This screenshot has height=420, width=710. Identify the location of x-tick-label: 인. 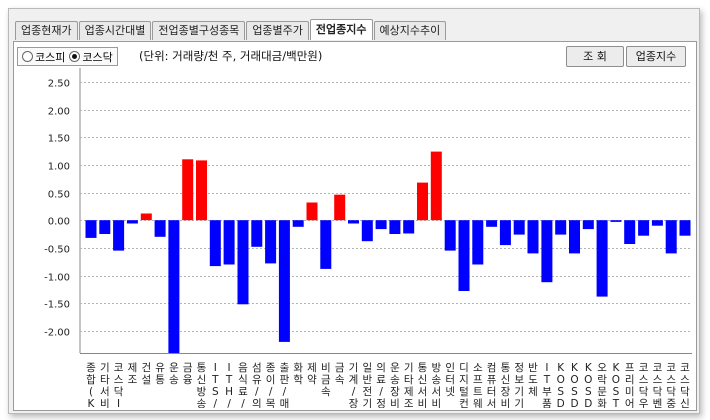
(450, 368).